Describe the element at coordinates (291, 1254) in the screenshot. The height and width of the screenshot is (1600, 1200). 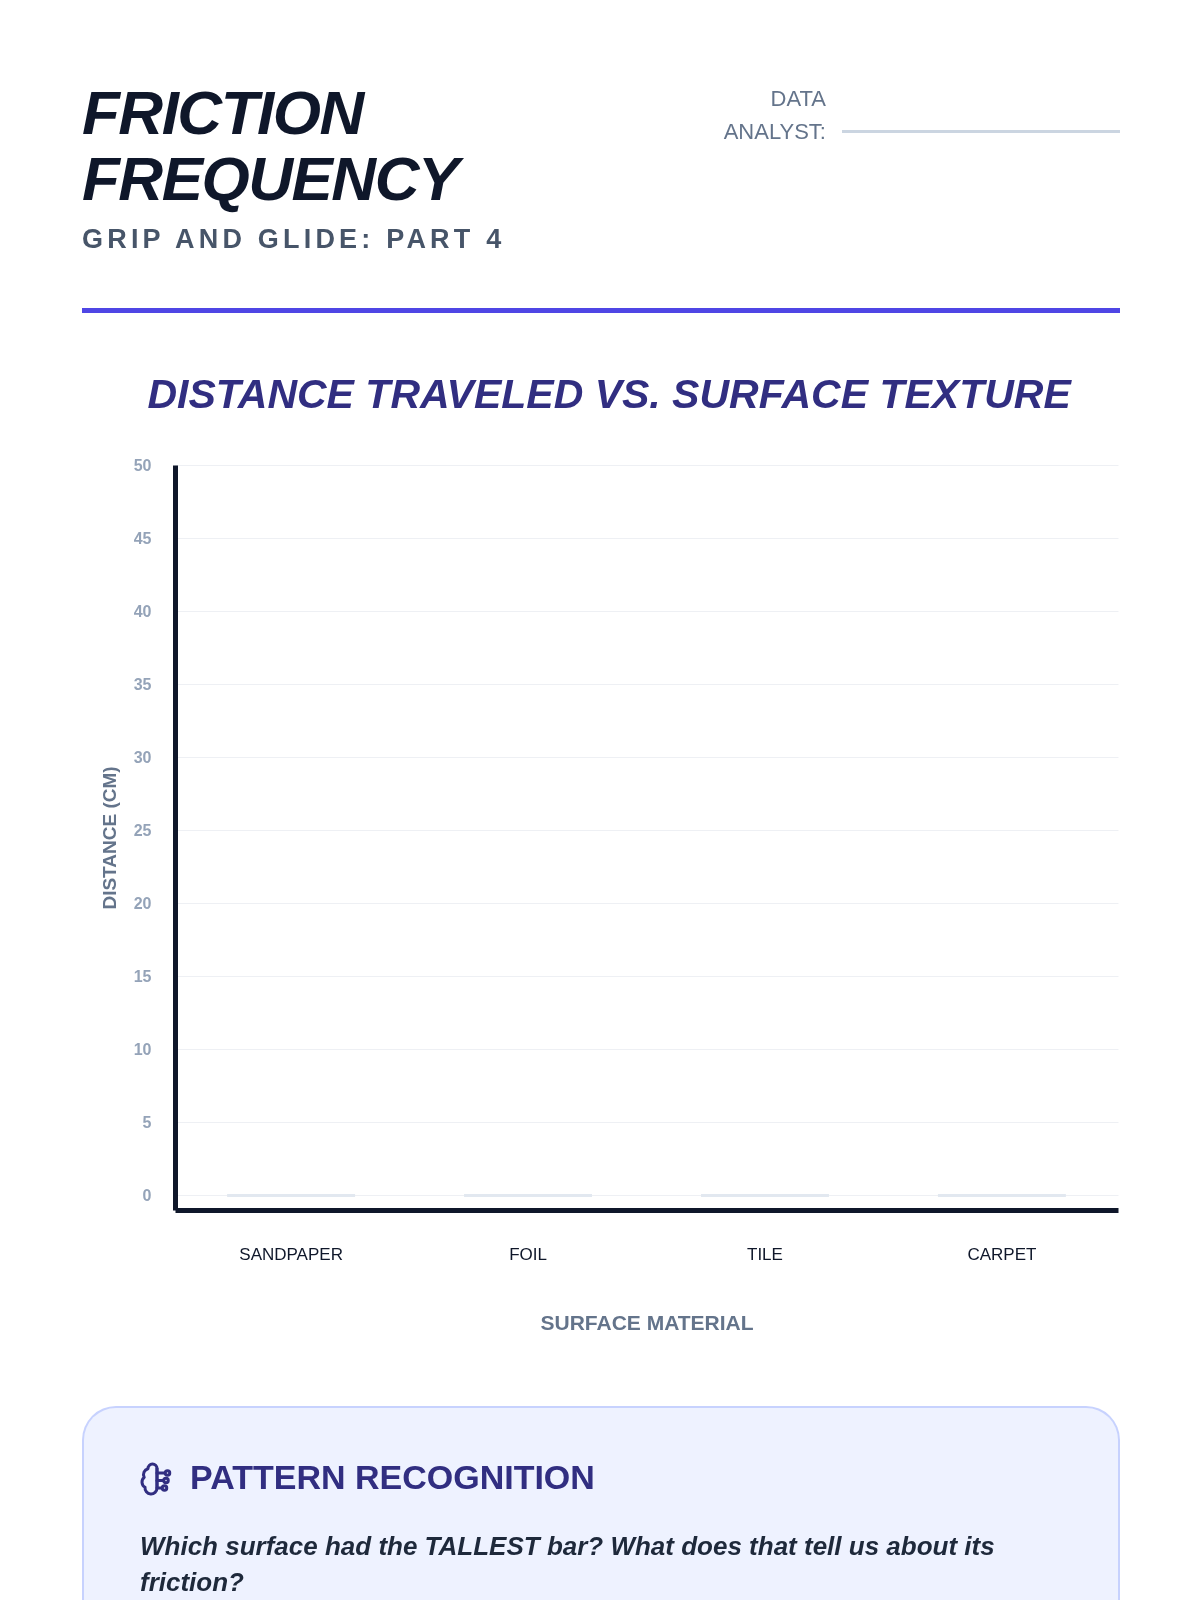
I see `x-tick-label: SANDPAPER` at that location.